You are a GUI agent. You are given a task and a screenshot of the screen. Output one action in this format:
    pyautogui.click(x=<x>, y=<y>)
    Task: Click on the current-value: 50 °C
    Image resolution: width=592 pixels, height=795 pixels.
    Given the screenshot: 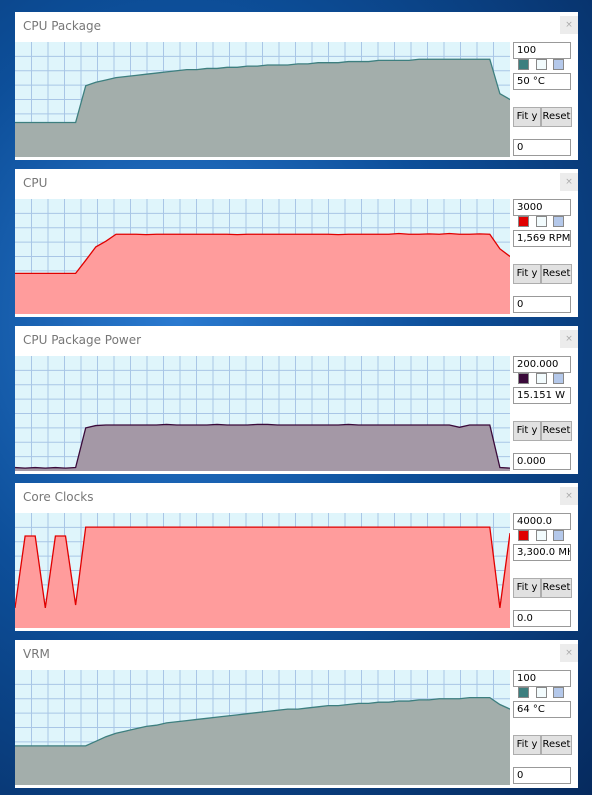 What is the action you would take?
    pyautogui.click(x=542, y=81)
    